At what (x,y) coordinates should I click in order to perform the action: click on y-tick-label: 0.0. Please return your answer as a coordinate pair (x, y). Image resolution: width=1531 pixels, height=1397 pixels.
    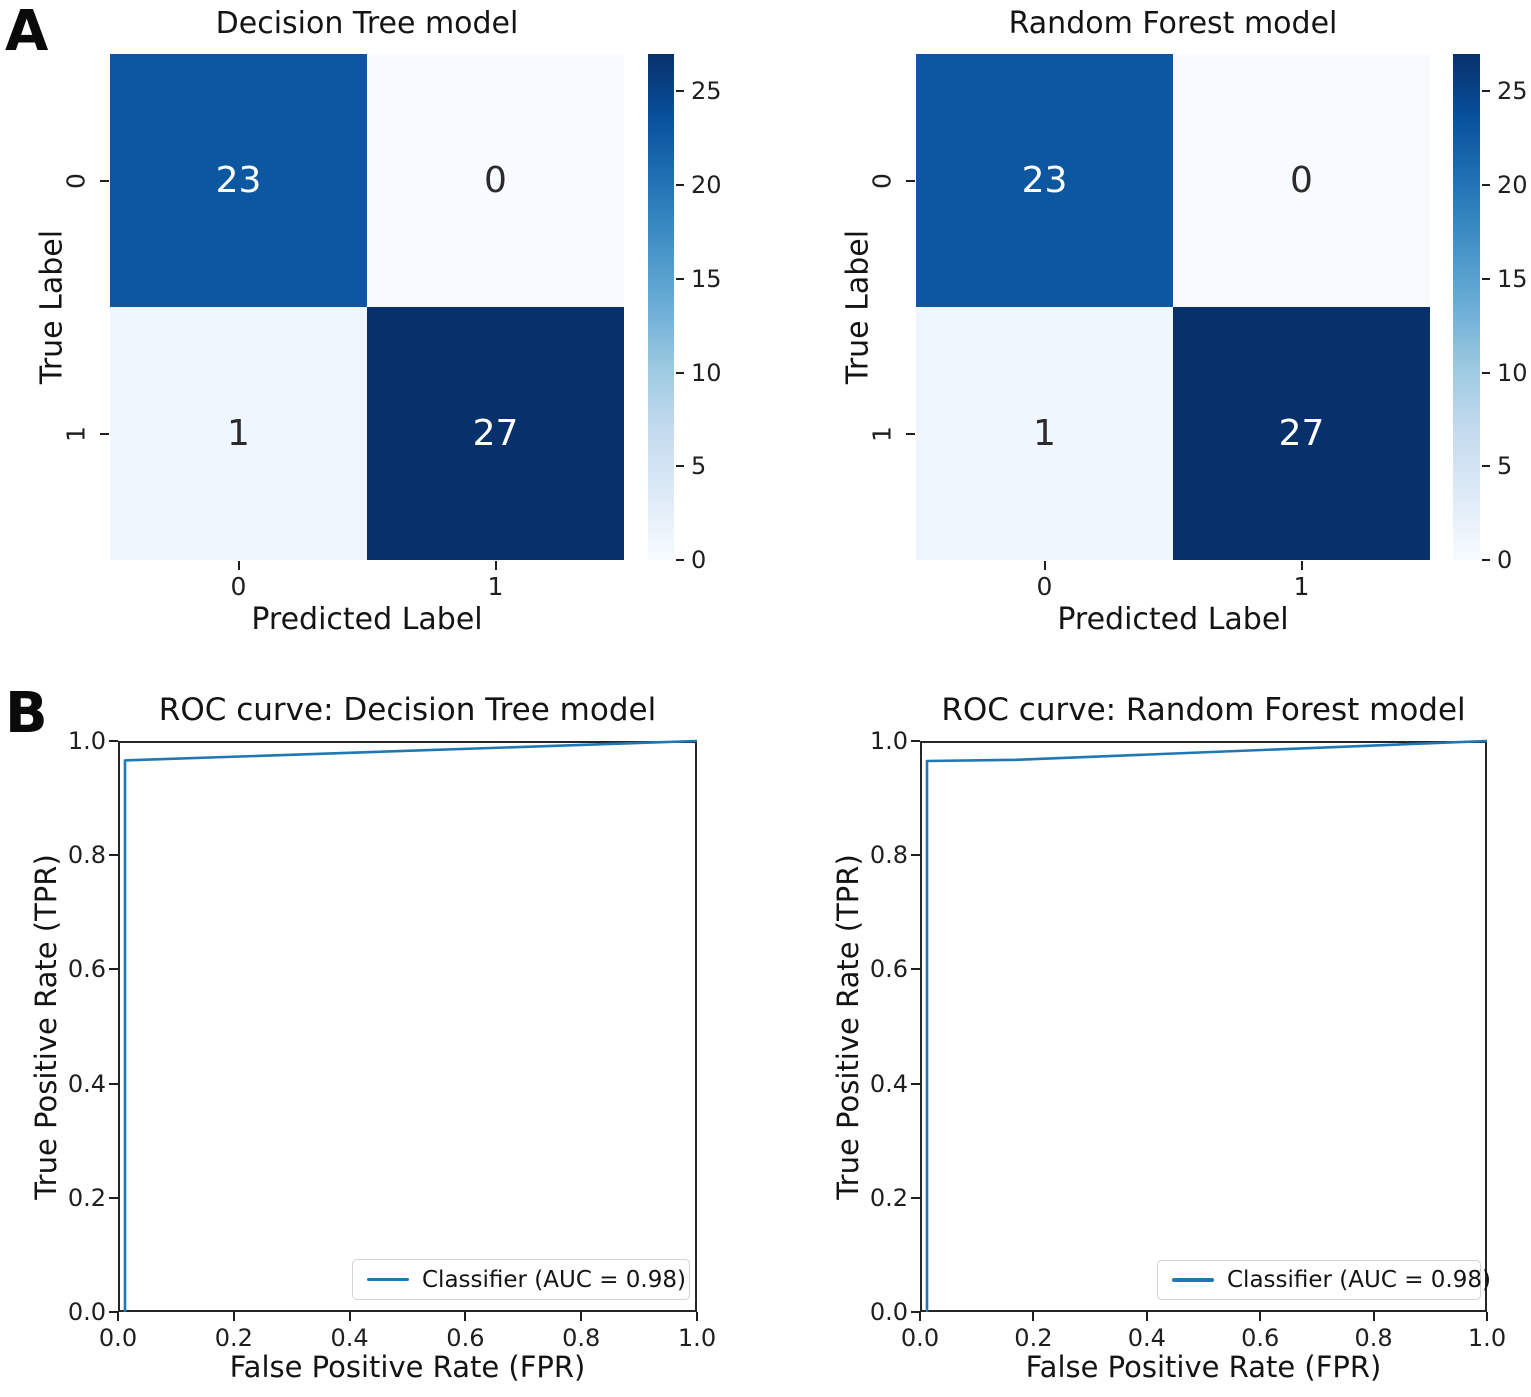
    Looking at the image, I should click on (86, 1312).